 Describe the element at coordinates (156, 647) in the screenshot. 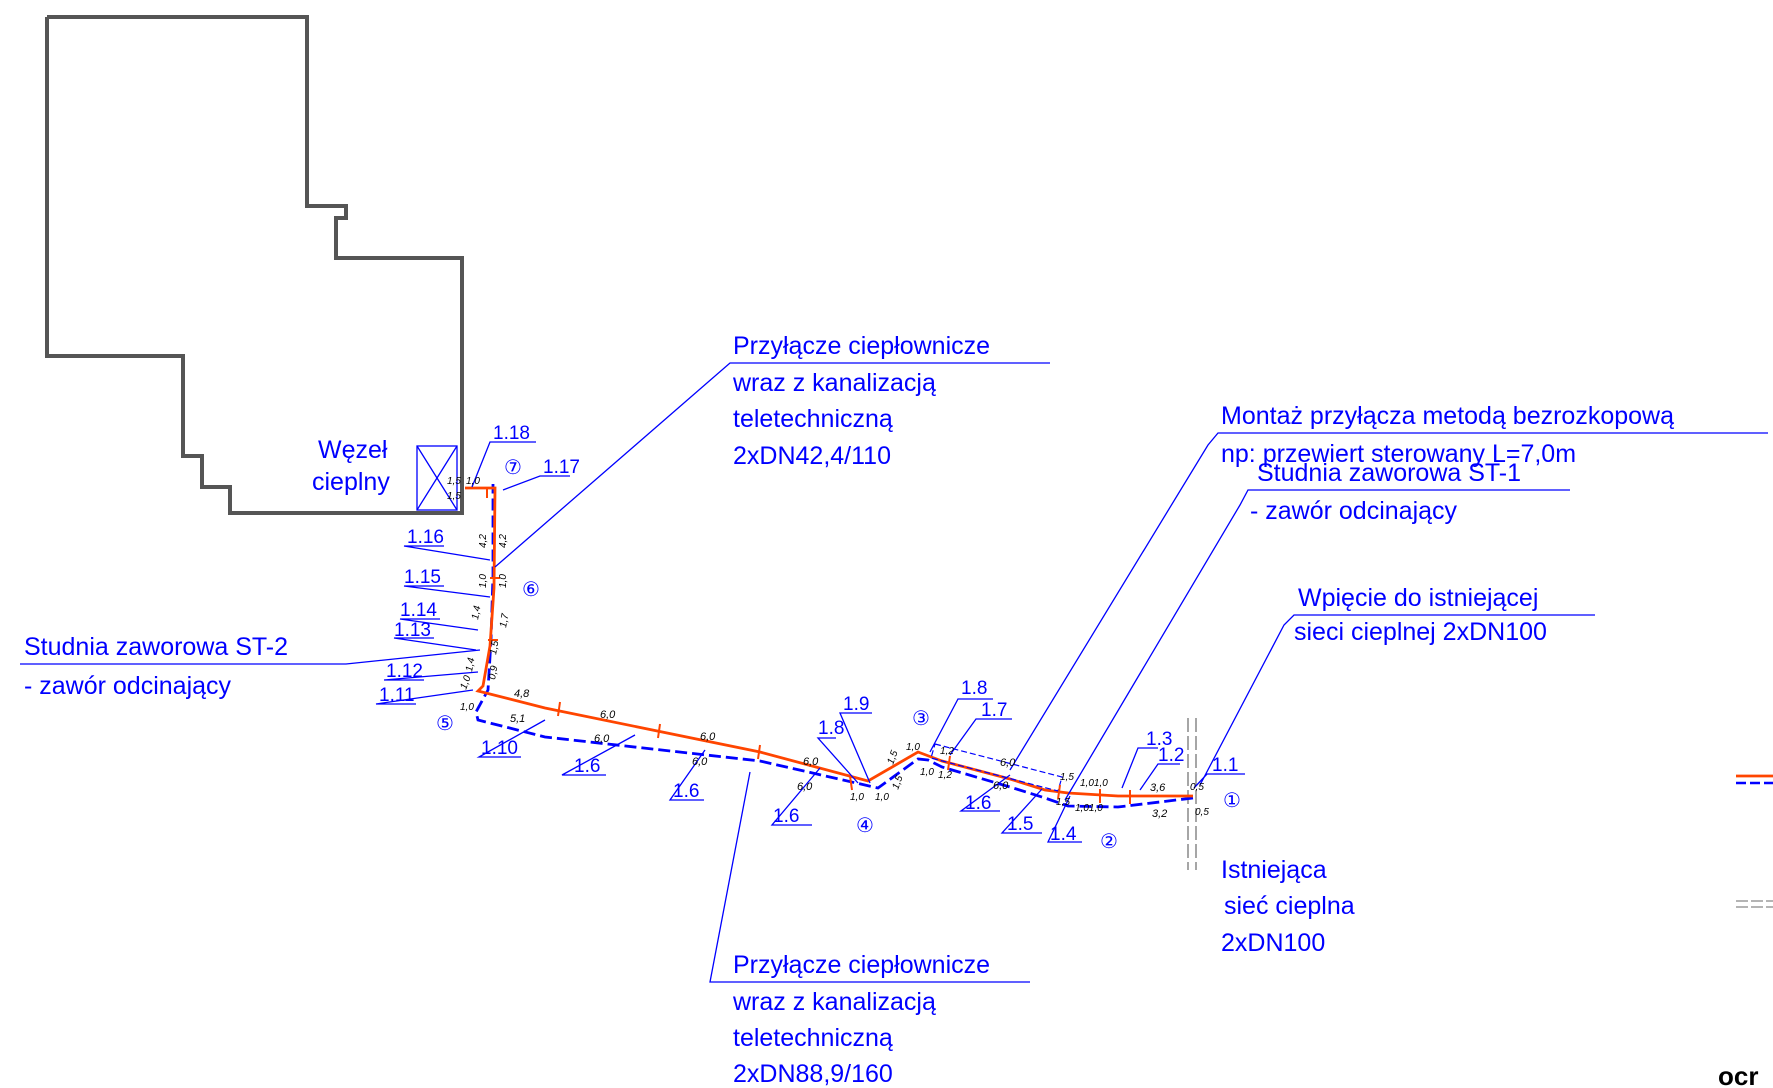

I see `callout-st2-line-1: Studnia zaworowa ST-2` at that location.